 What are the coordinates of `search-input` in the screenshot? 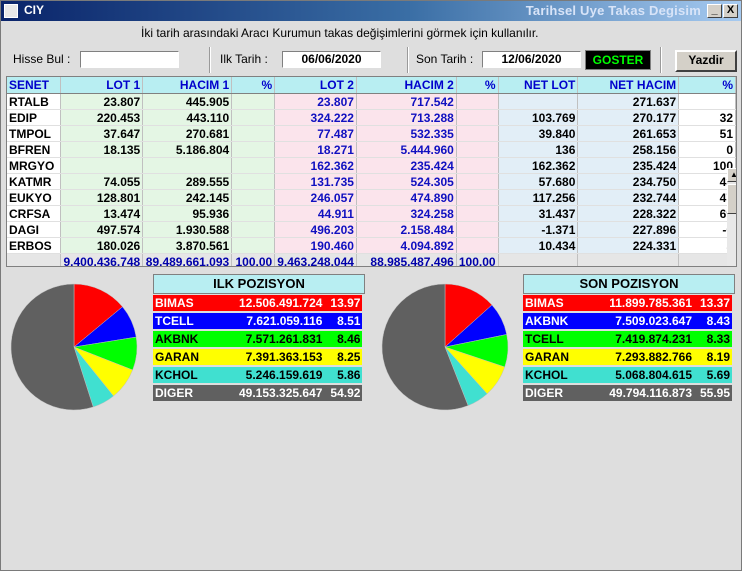 It's located at (129, 59).